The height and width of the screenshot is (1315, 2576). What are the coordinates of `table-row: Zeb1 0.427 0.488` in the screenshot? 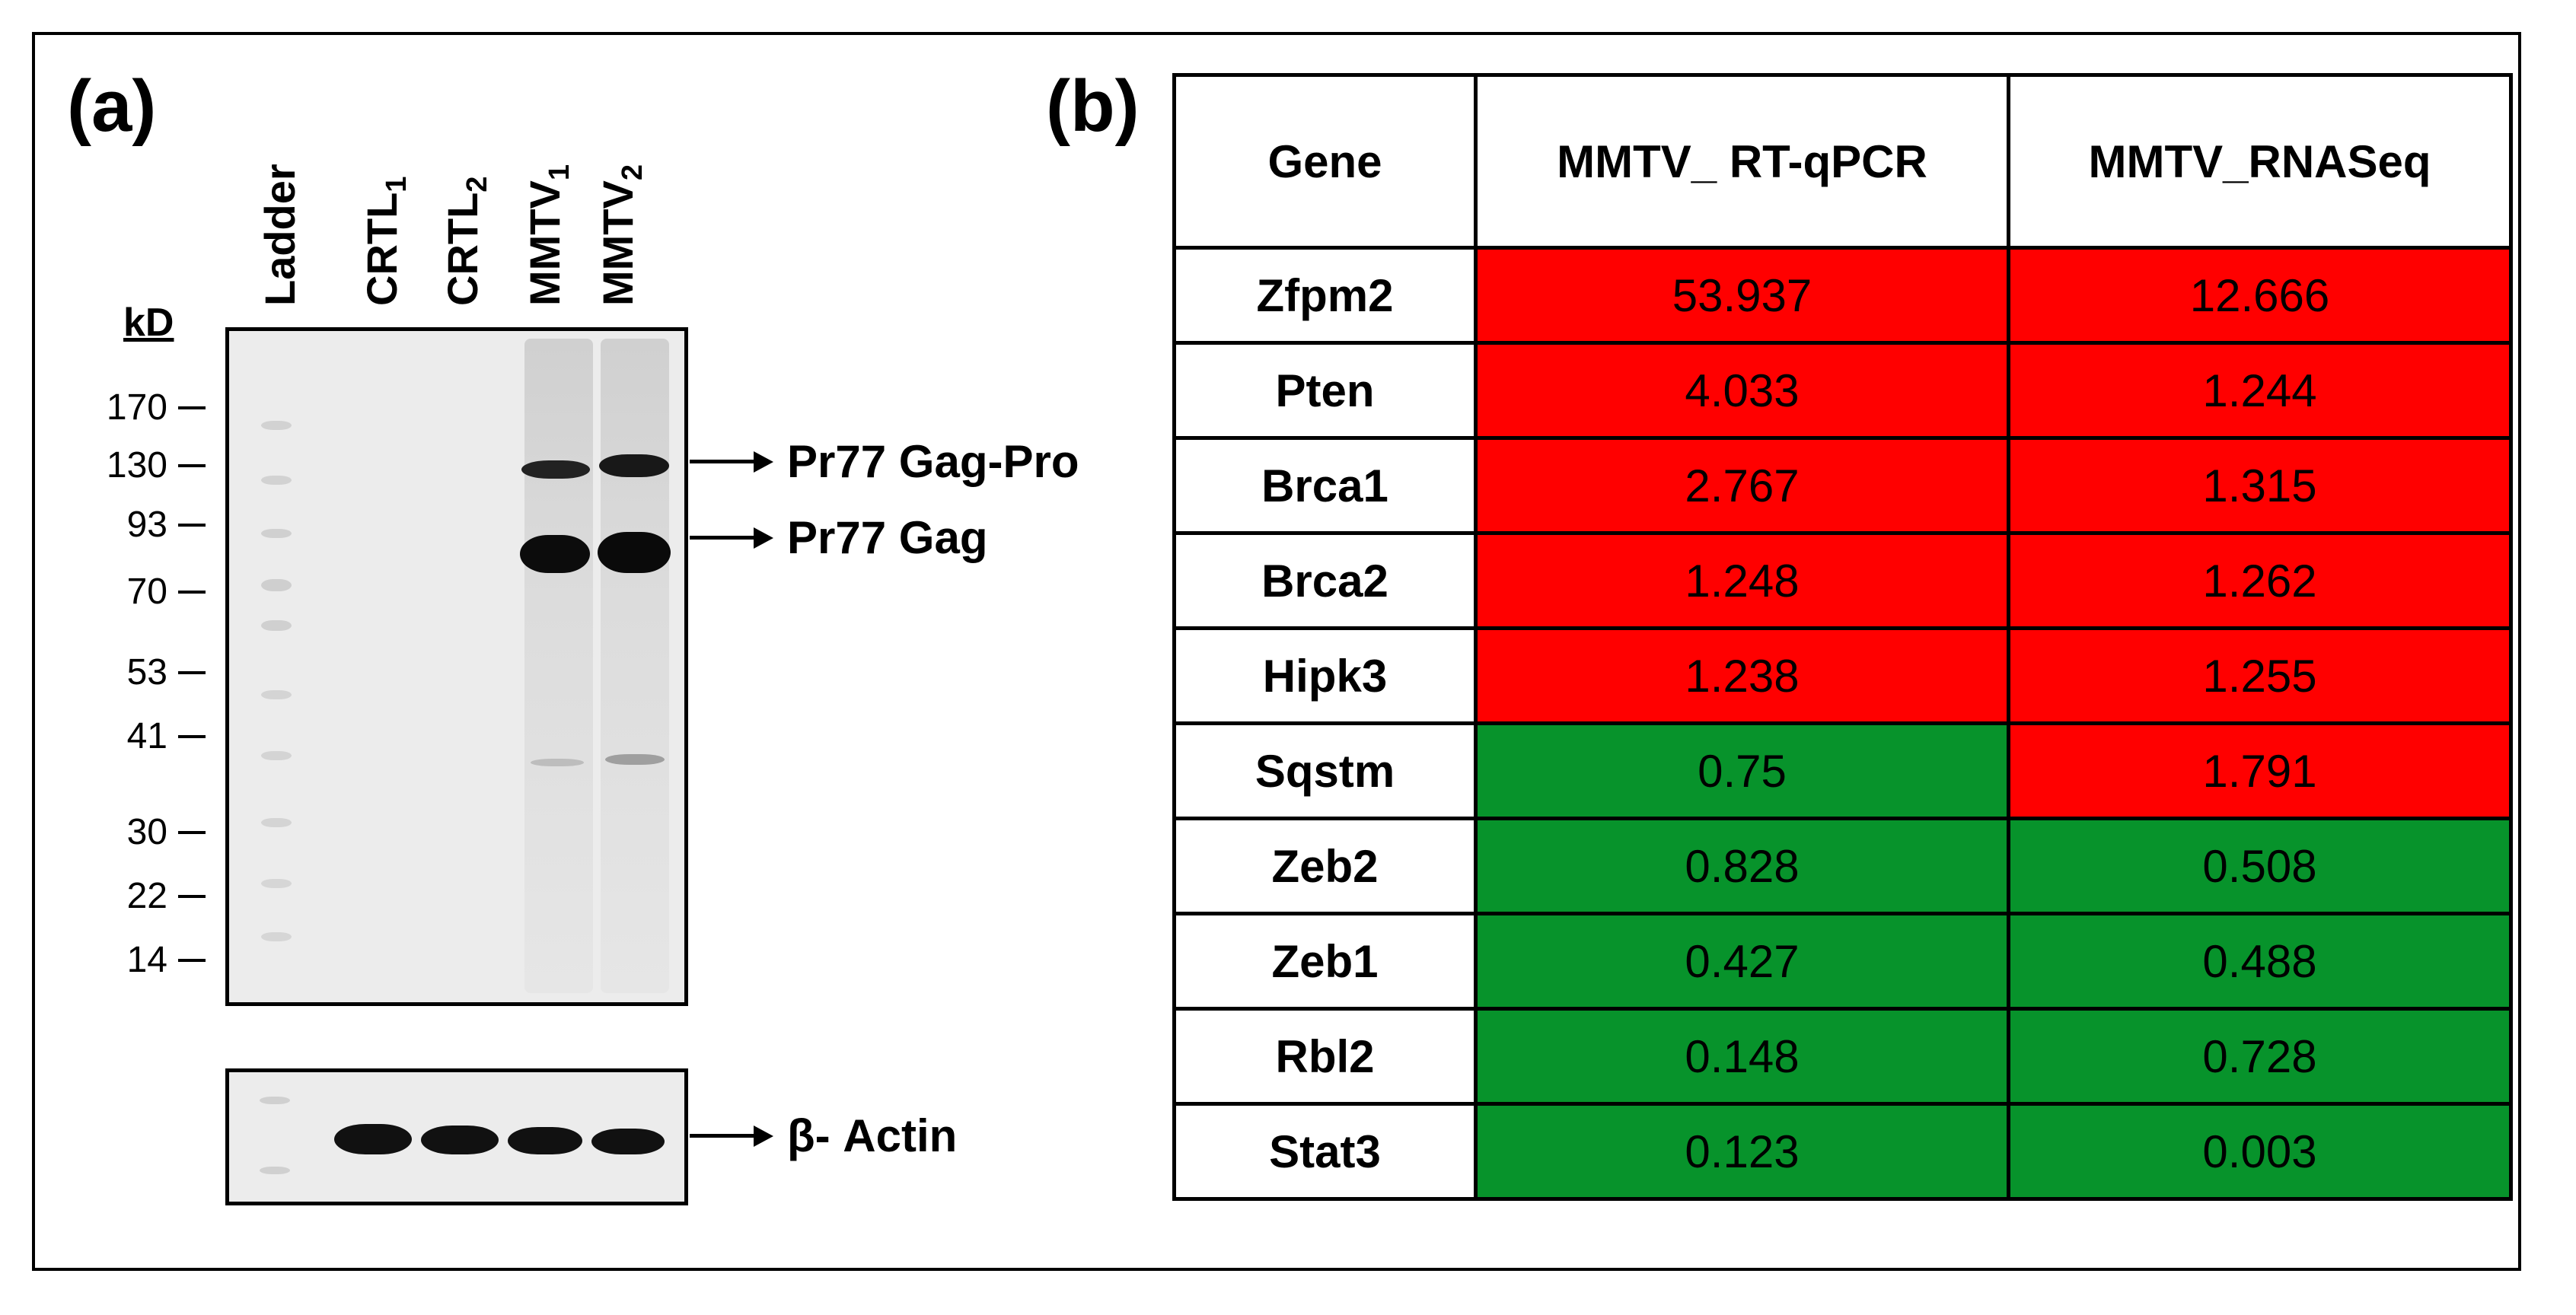 It's located at (1843, 961).